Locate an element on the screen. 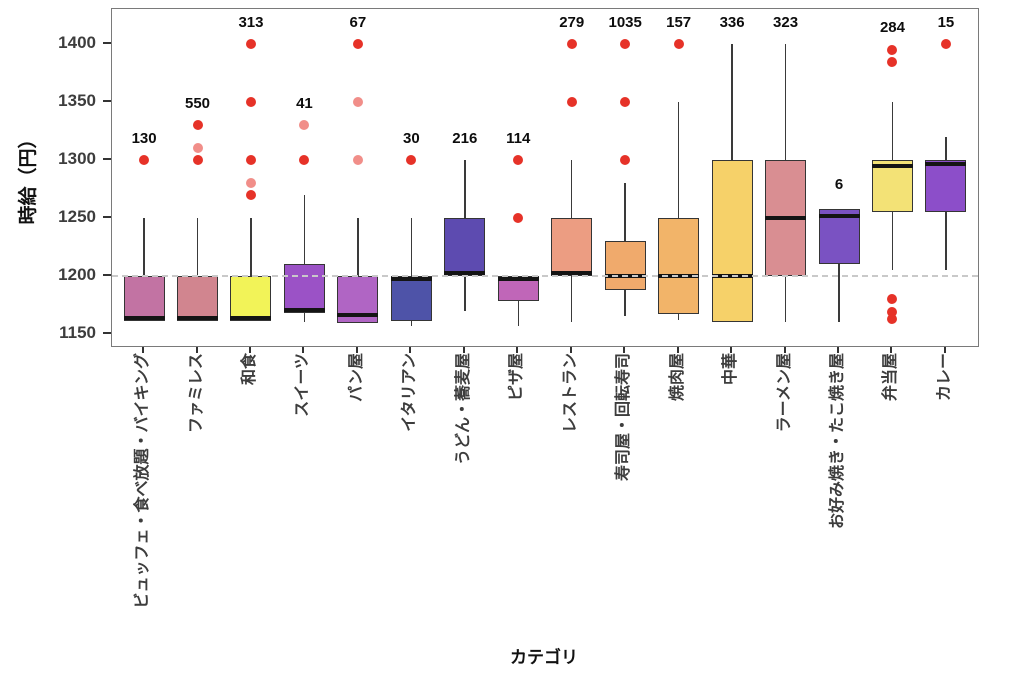  count-label: 216 is located at coordinates (465, 138).